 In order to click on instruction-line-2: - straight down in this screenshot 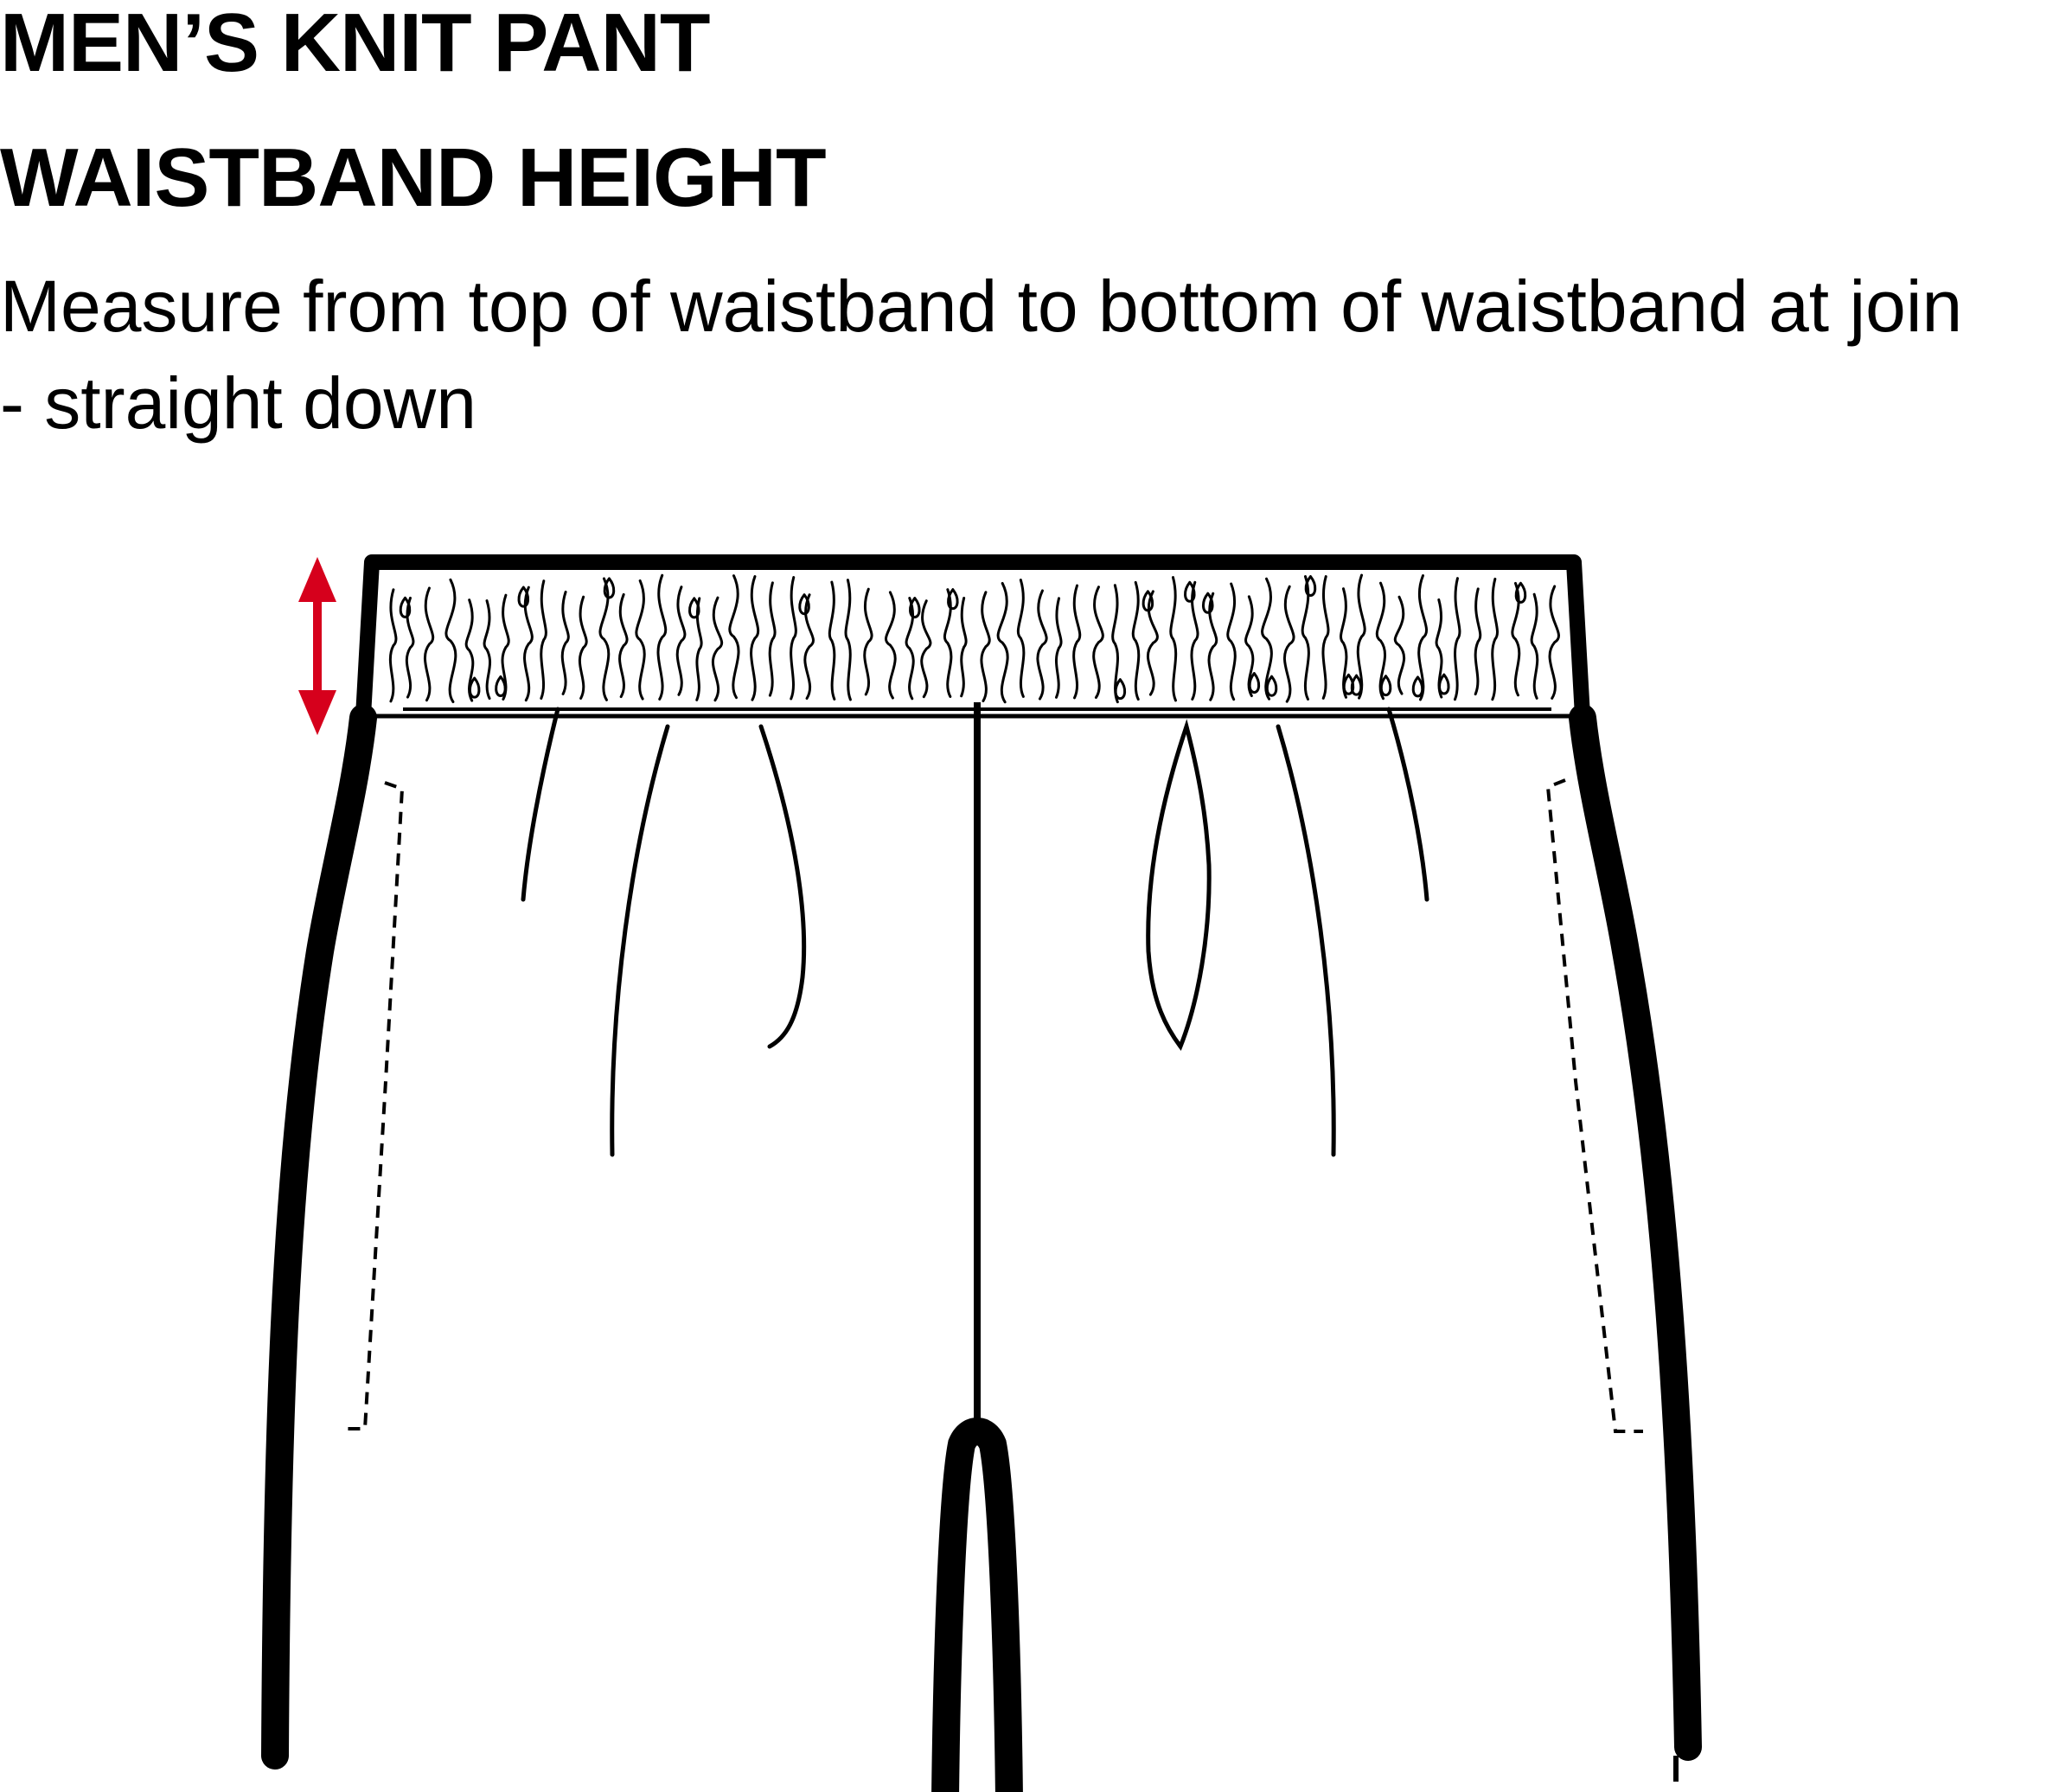, I will do `click(238, 403)`.